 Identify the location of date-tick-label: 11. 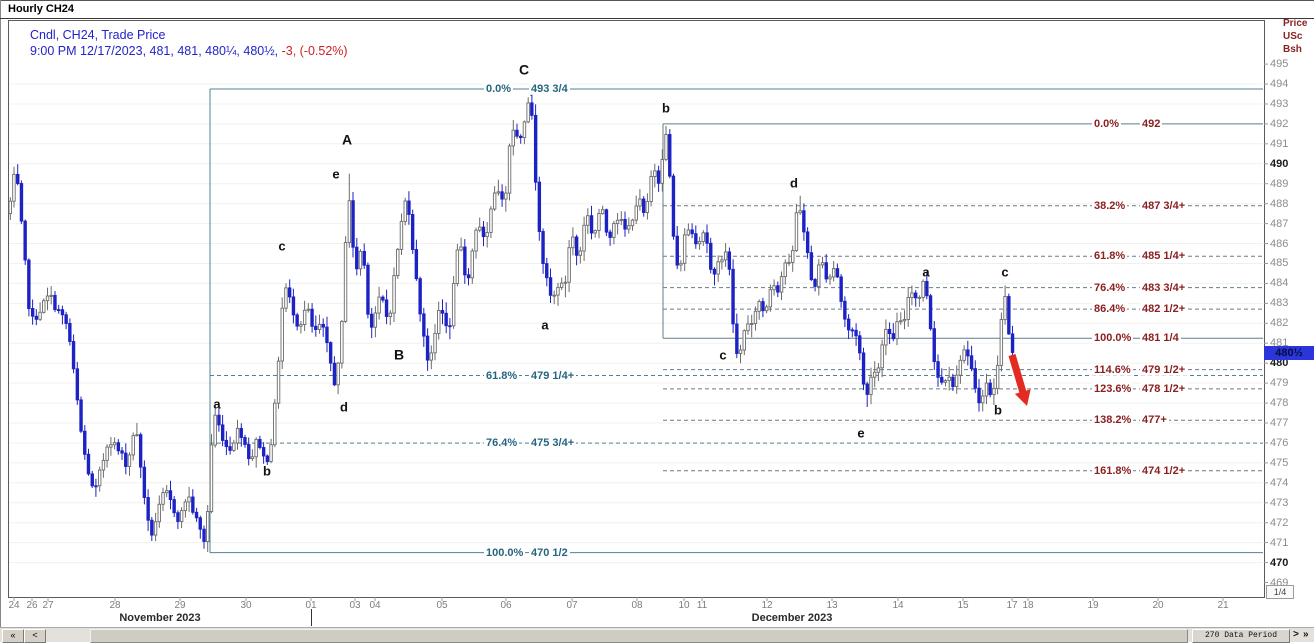
(702, 605).